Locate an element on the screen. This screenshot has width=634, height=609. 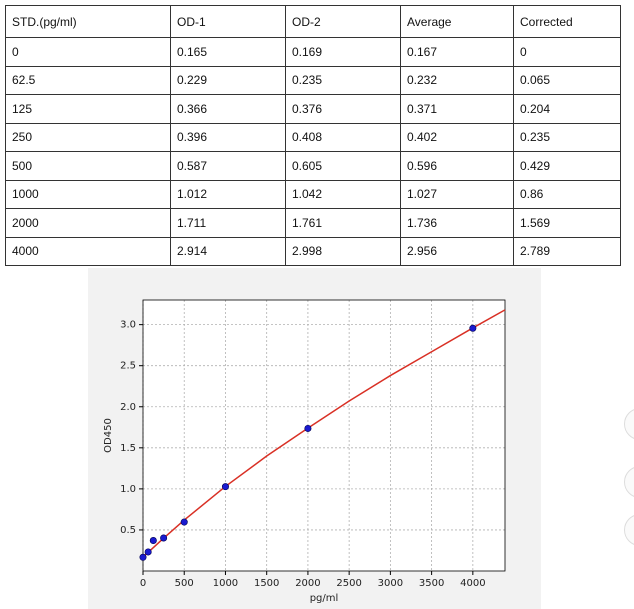
table-cell: 0.204 is located at coordinates (567, 109).